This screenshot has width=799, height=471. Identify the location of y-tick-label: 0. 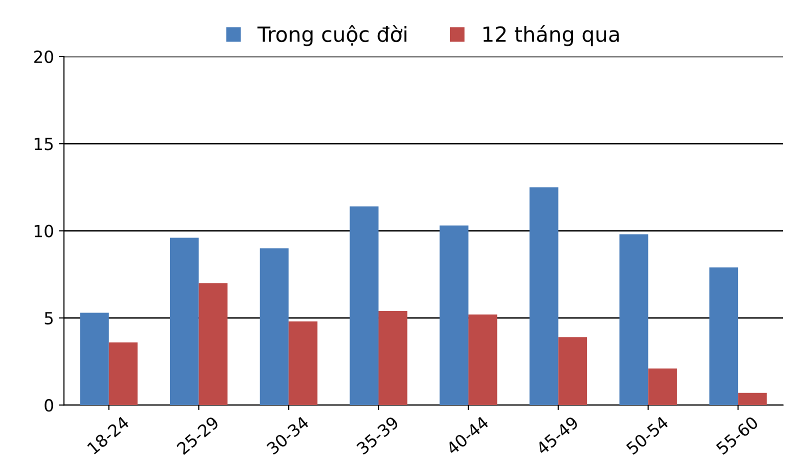
(49, 405).